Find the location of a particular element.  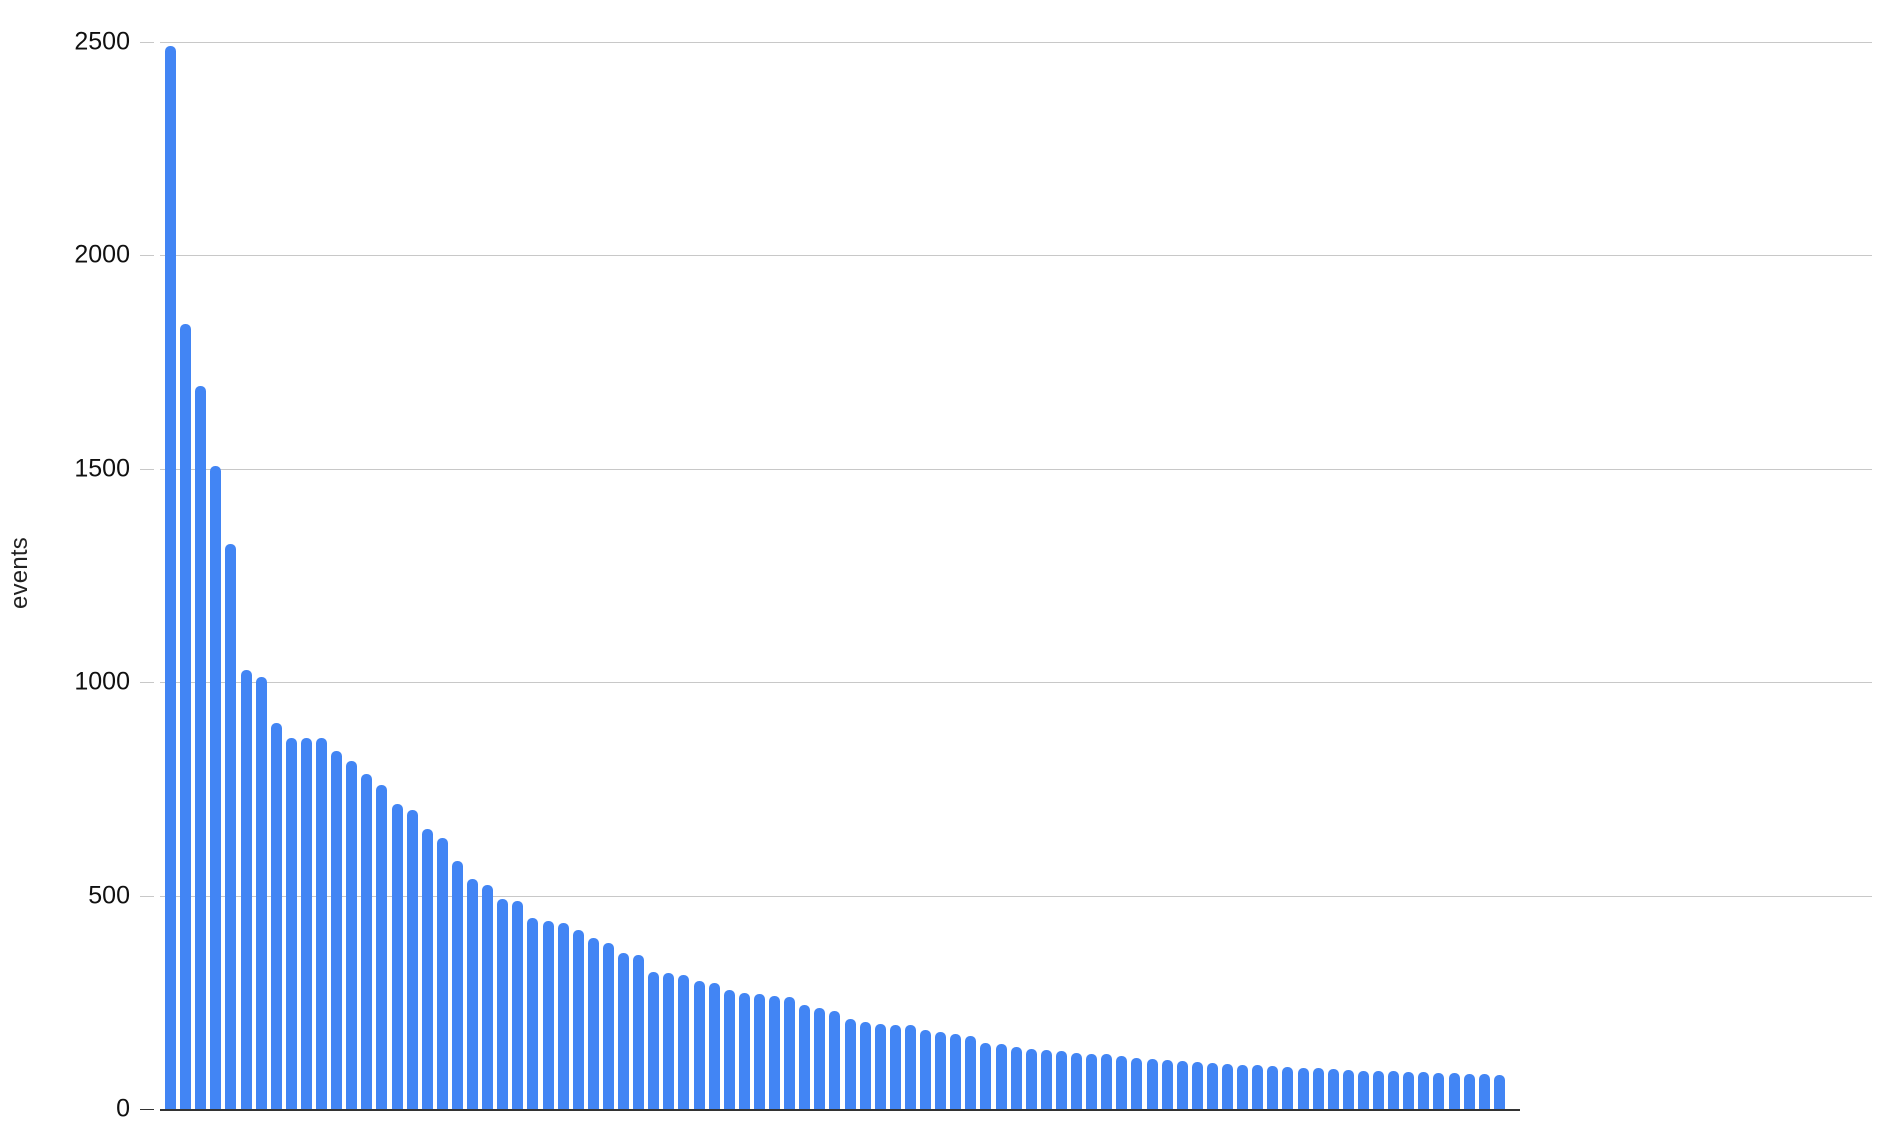

axis-baseline is located at coordinates (840, 1110).